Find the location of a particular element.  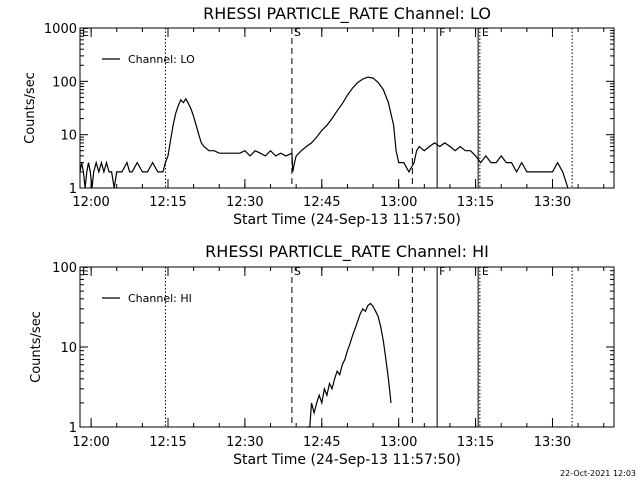

chart-title: RHESSI PARTICLE_RATE Channel: HI is located at coordinates (347, 252).